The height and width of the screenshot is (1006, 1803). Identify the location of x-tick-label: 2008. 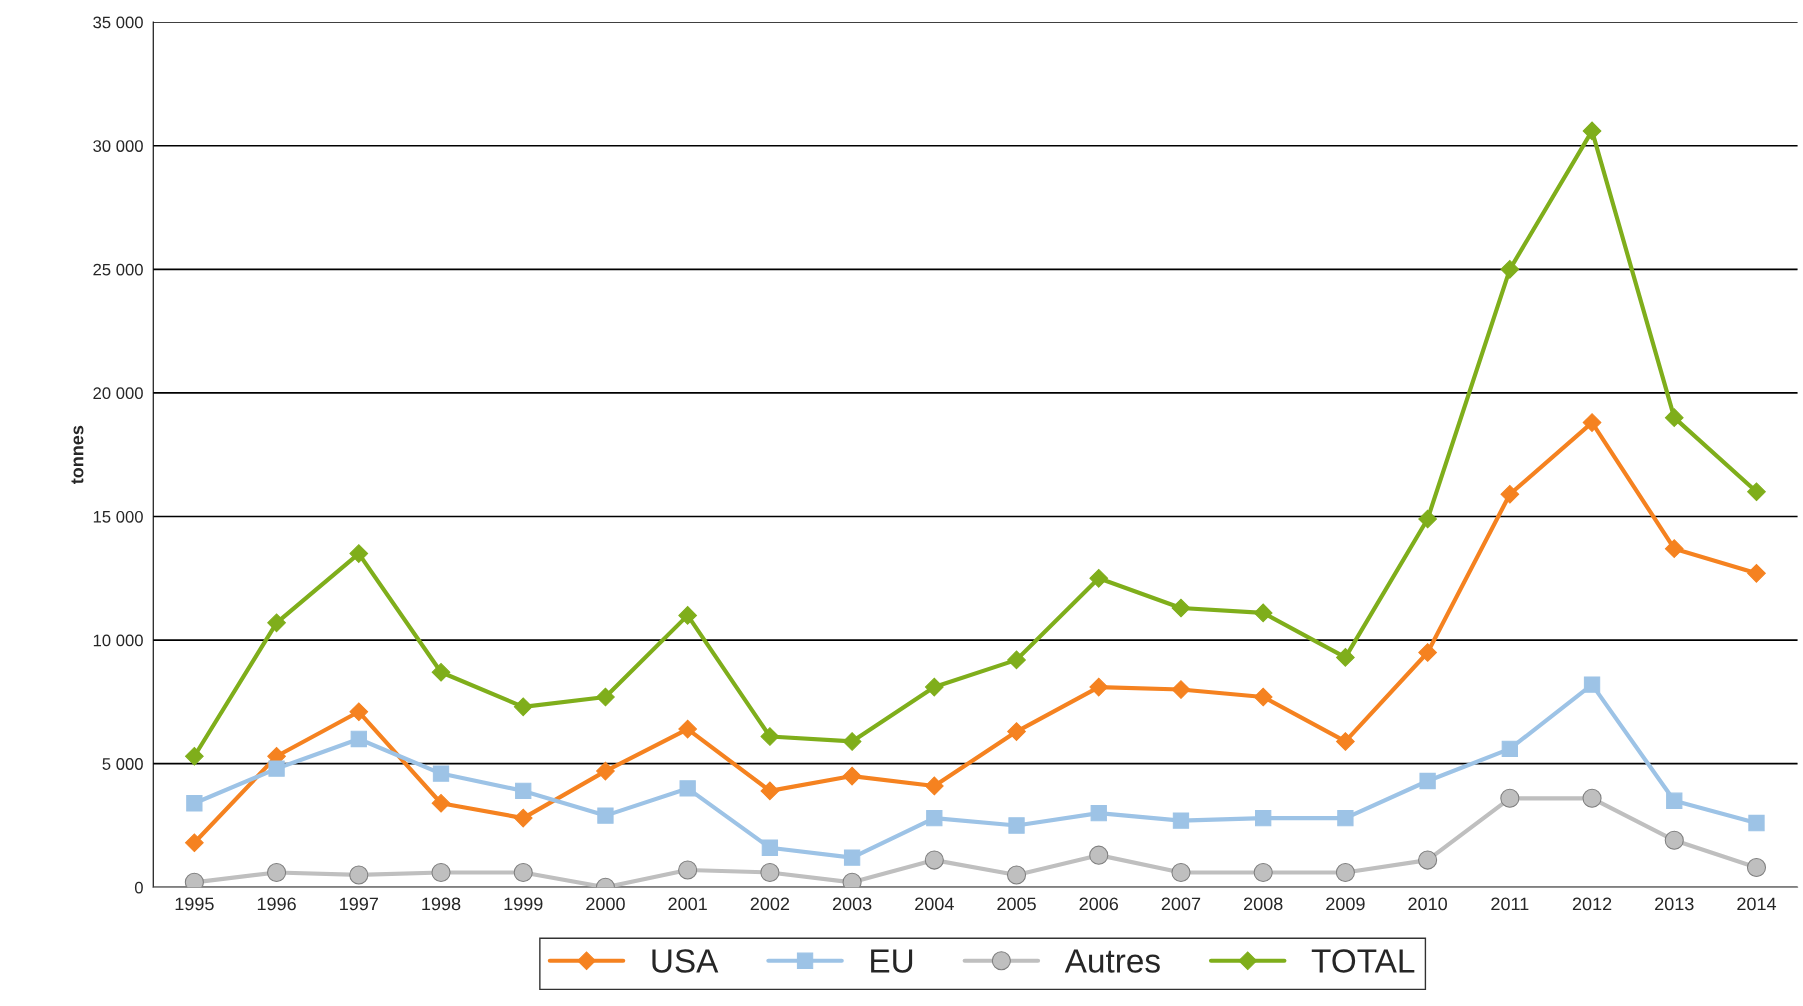
(1263, 904).